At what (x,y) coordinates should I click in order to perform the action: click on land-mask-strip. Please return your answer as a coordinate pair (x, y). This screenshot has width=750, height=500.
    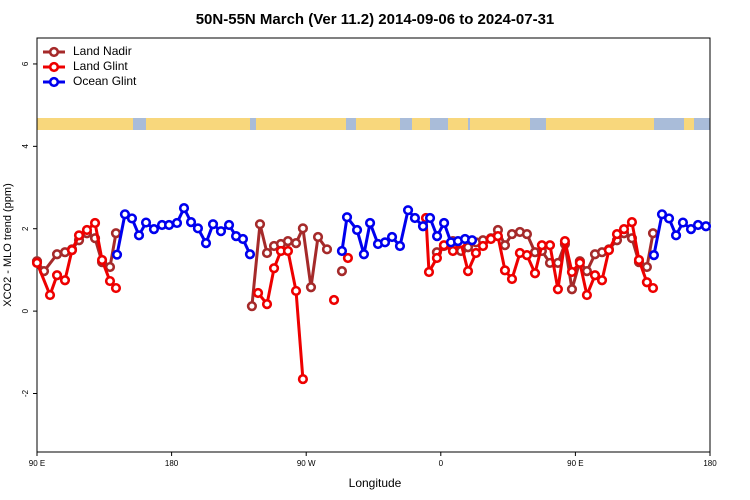
    Looking at the image, I should click on (373, 124).